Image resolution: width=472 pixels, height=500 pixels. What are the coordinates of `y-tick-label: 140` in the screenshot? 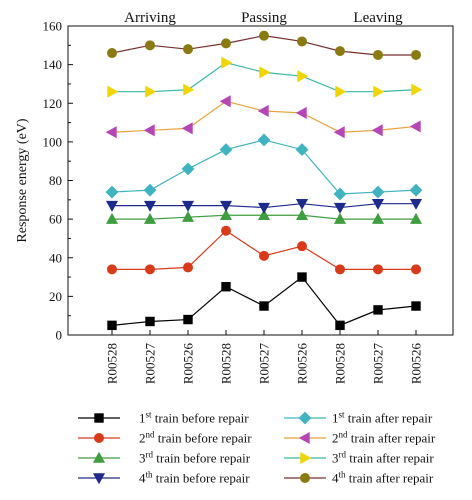 It's located at (53, 64).